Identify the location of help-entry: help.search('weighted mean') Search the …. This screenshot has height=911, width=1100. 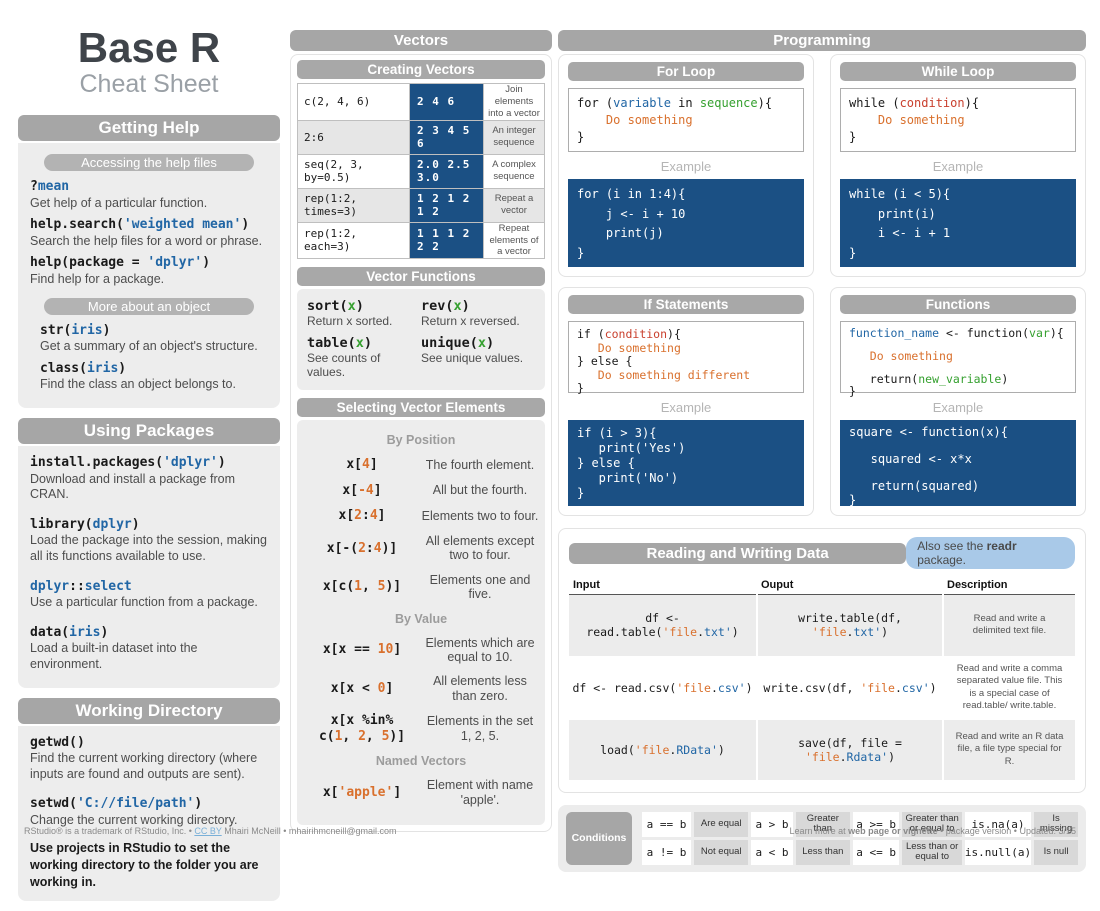
(149, 232).